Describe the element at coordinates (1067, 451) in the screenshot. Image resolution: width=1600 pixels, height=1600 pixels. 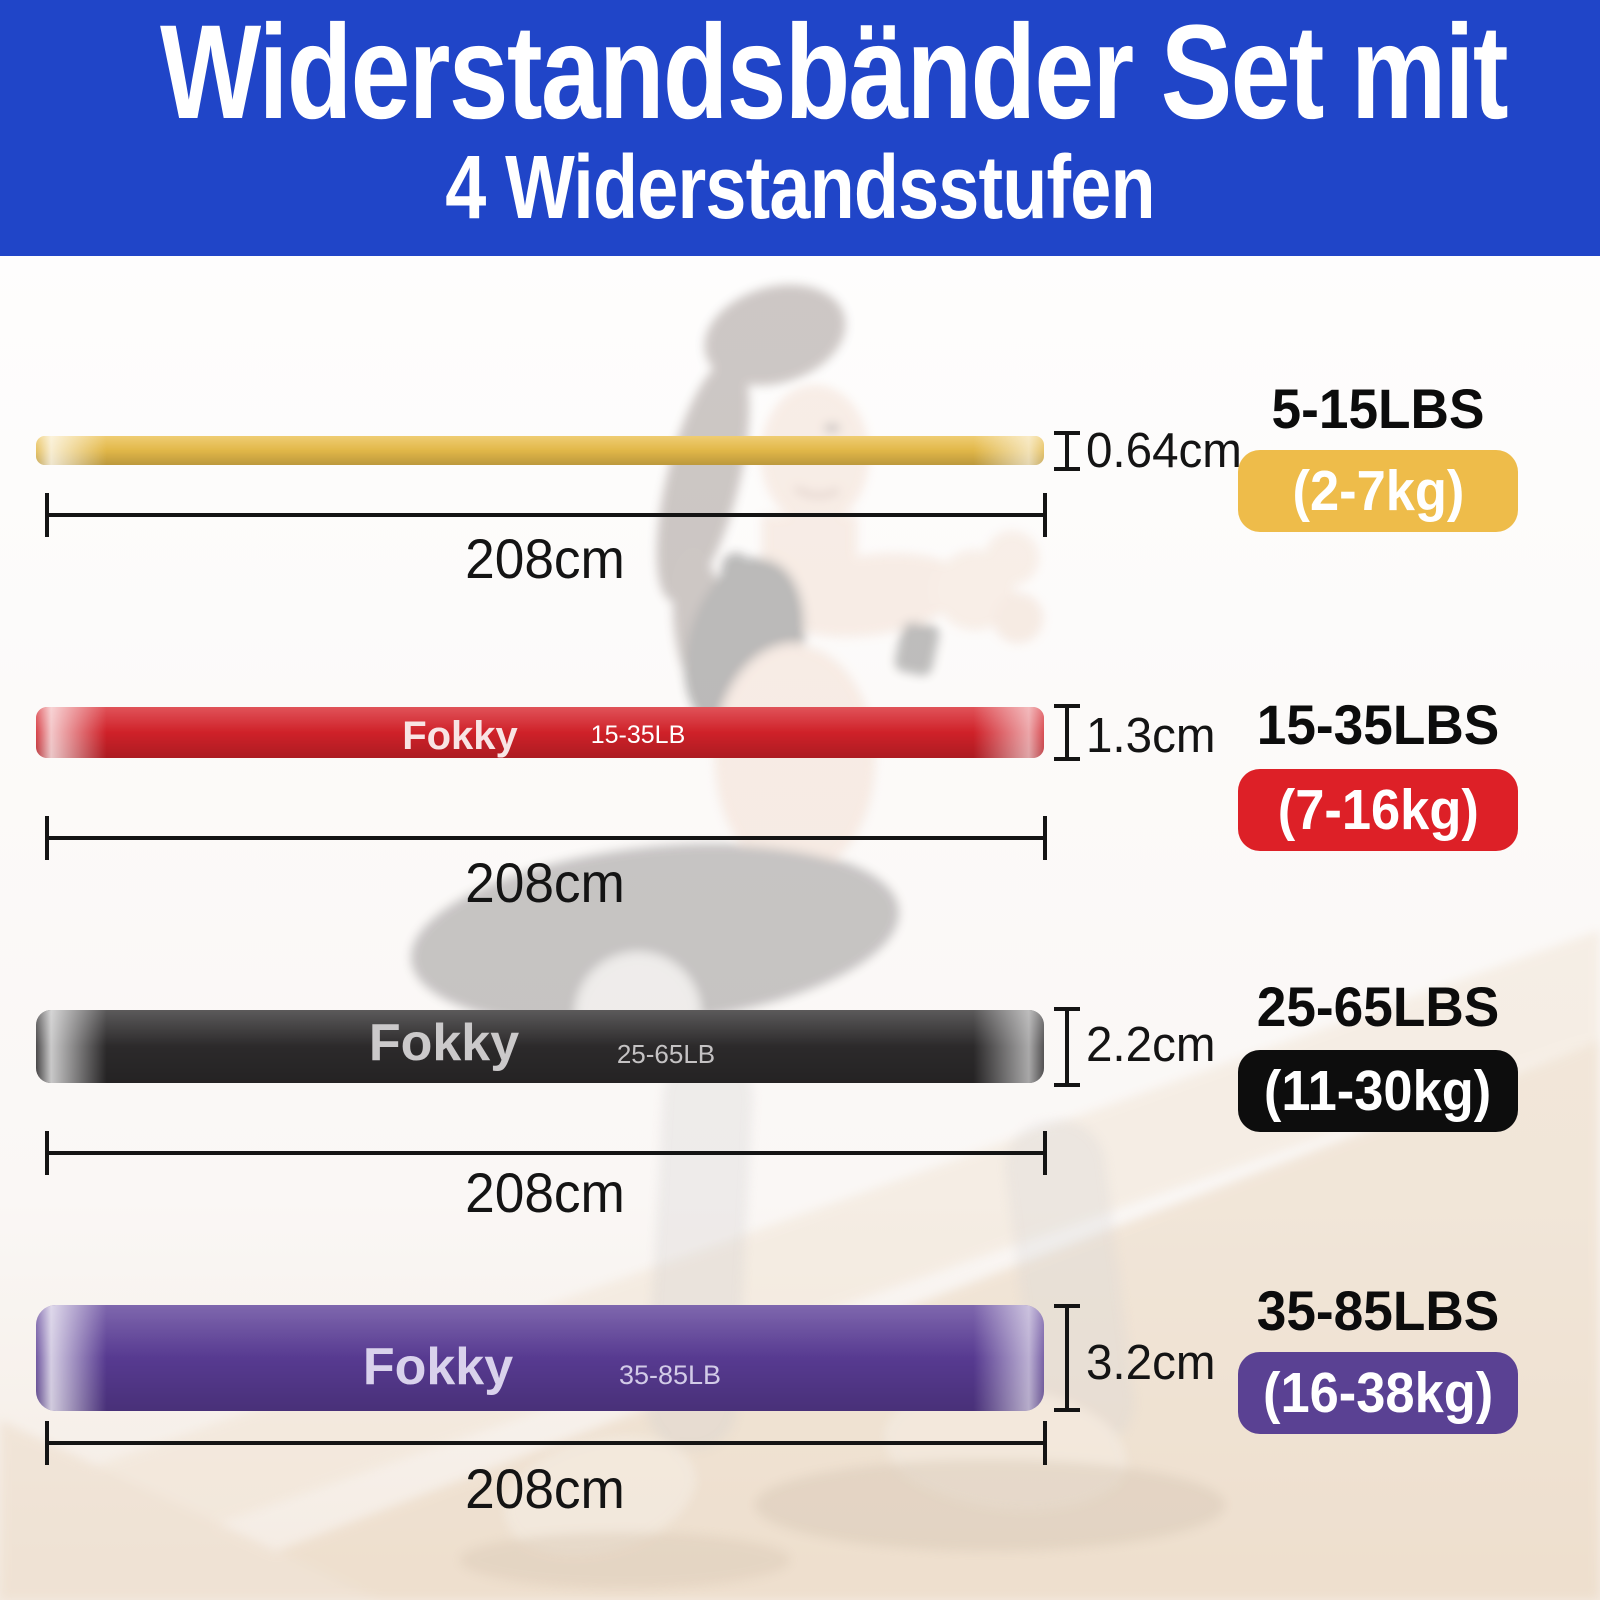
I see `thickness-indicator-yellow` at that location.